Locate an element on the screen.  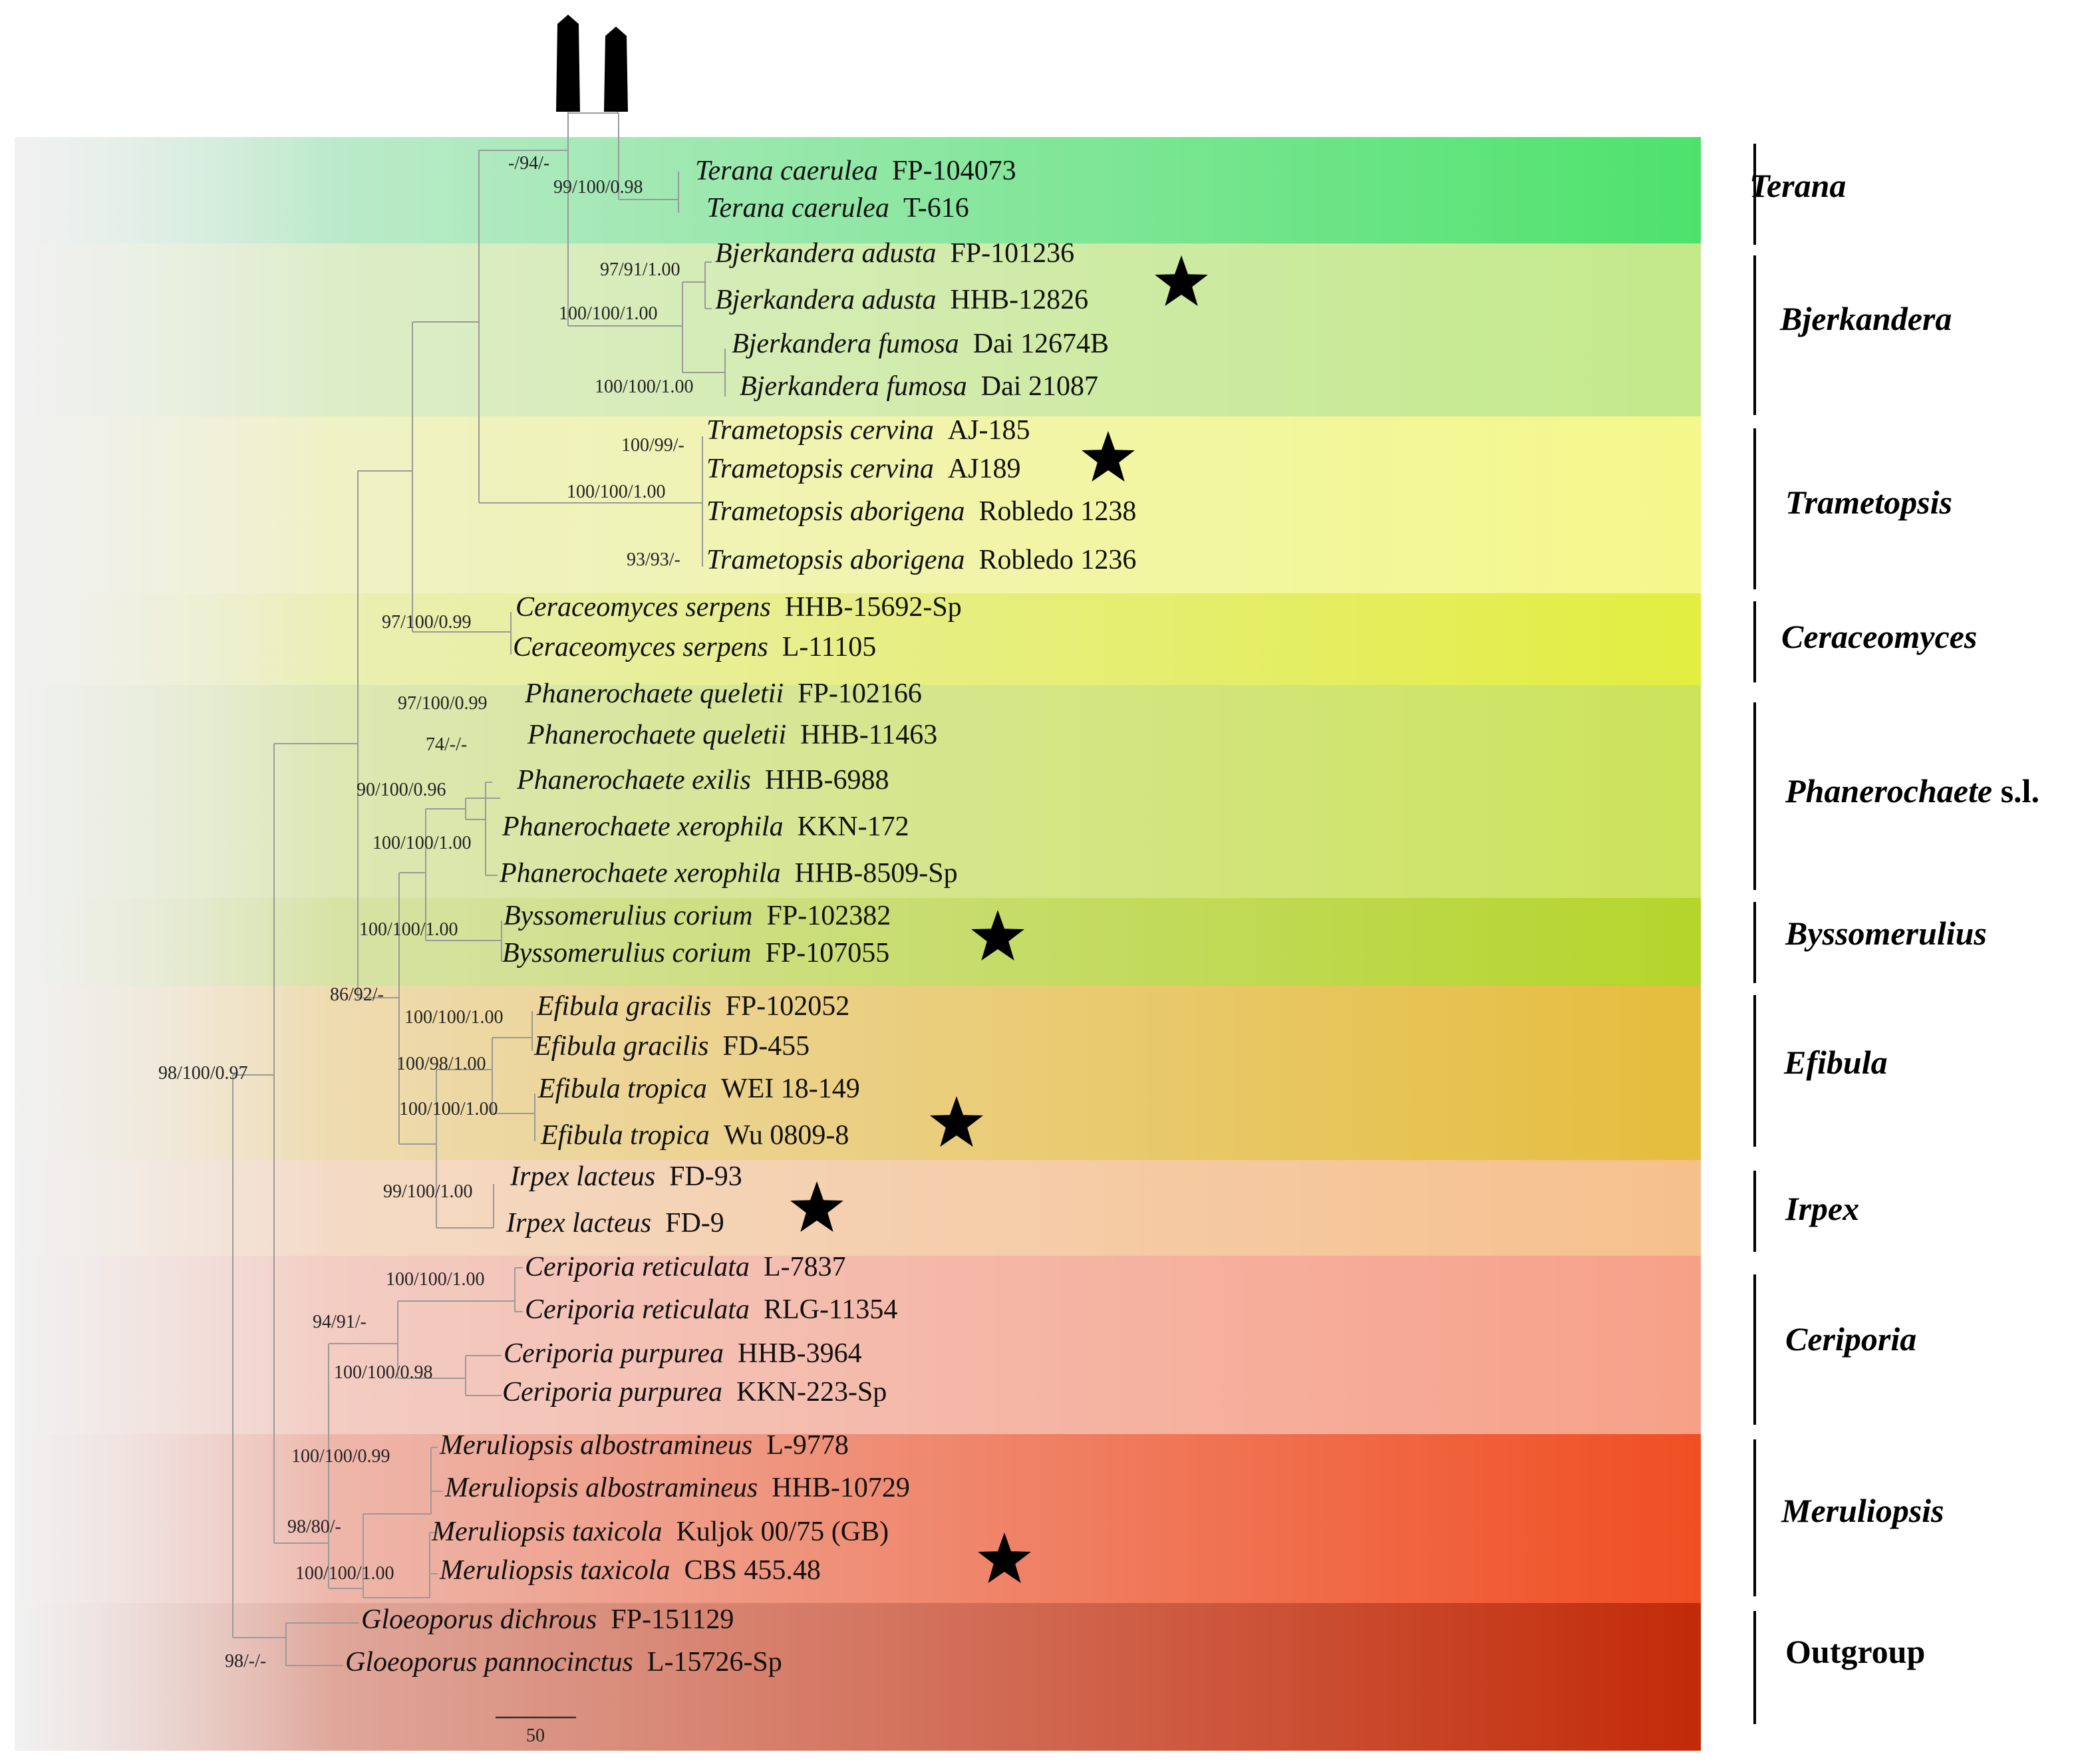
taxon-code: Wu 0809-8 is located at coordinates (779, 1135).